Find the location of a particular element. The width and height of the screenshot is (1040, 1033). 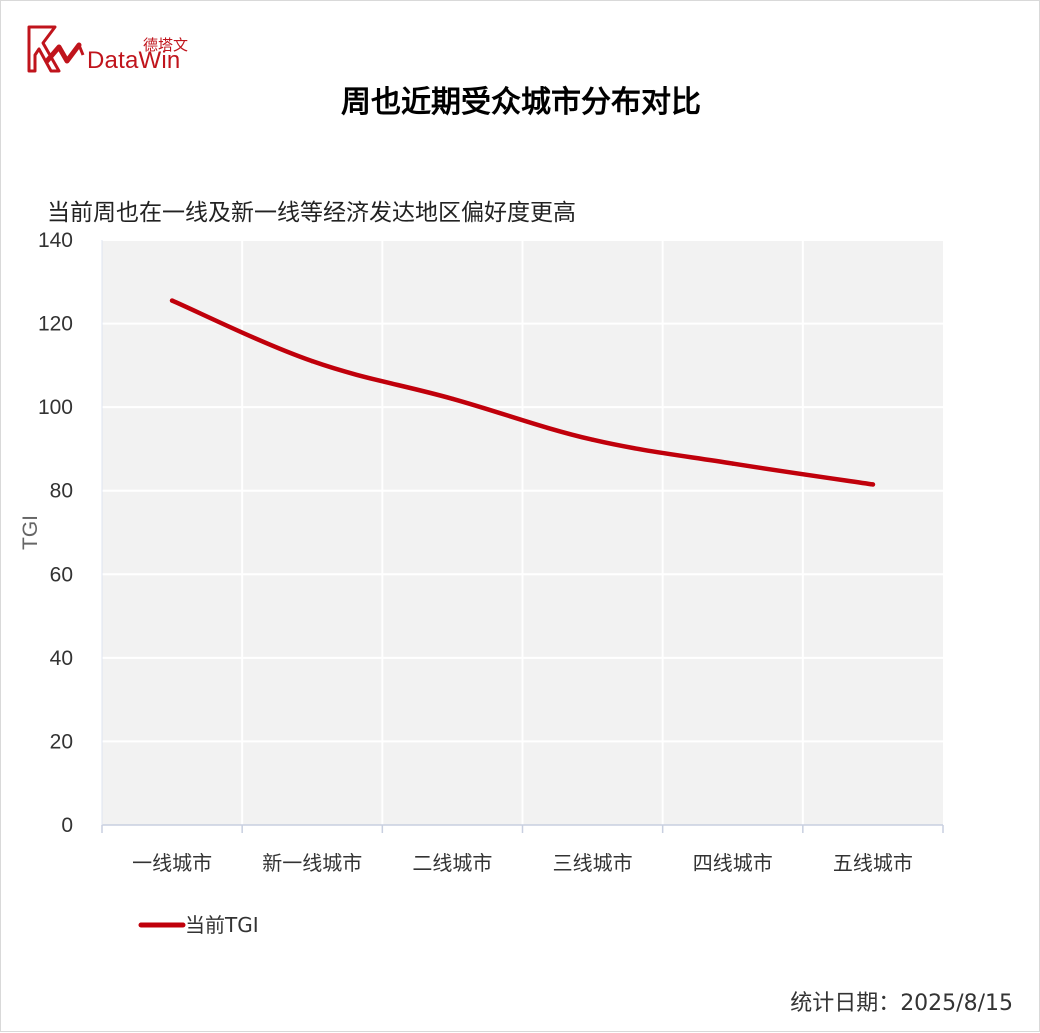

datawin-logo-mark-icon is located at coordinates (56, 49).